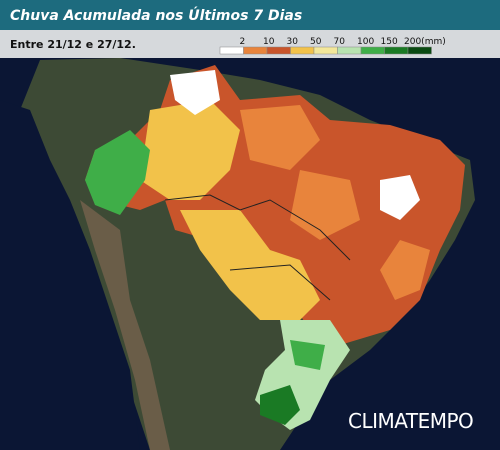  I want to click on legend-label: 2, so click(243, 42).